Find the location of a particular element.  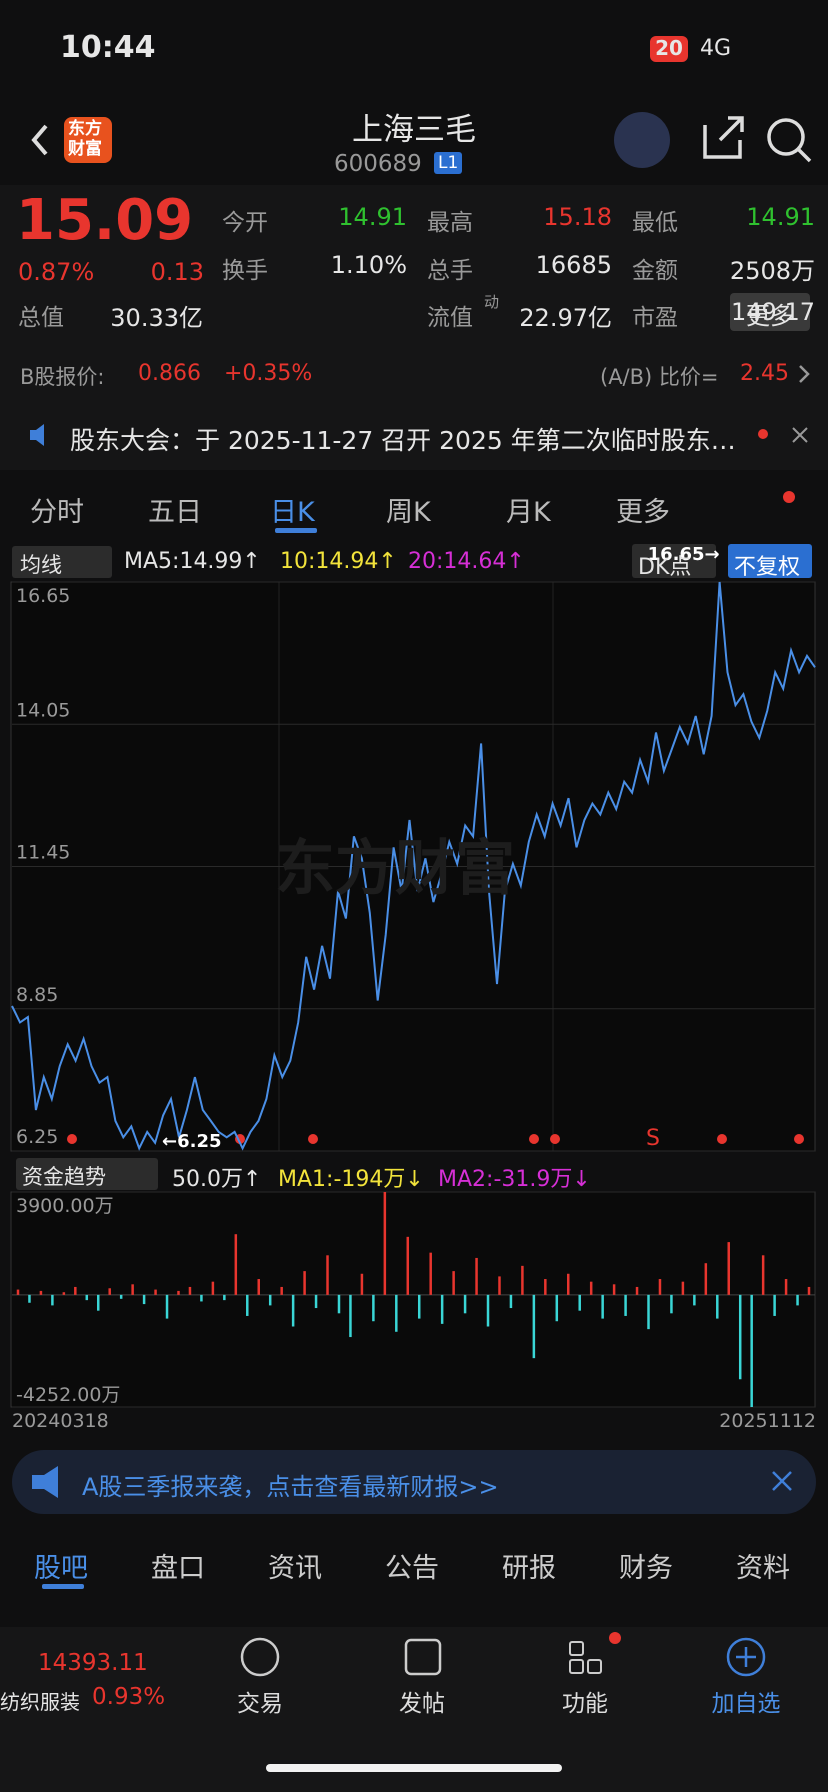

clock: 10:44 is located at coordinates (108, 47).